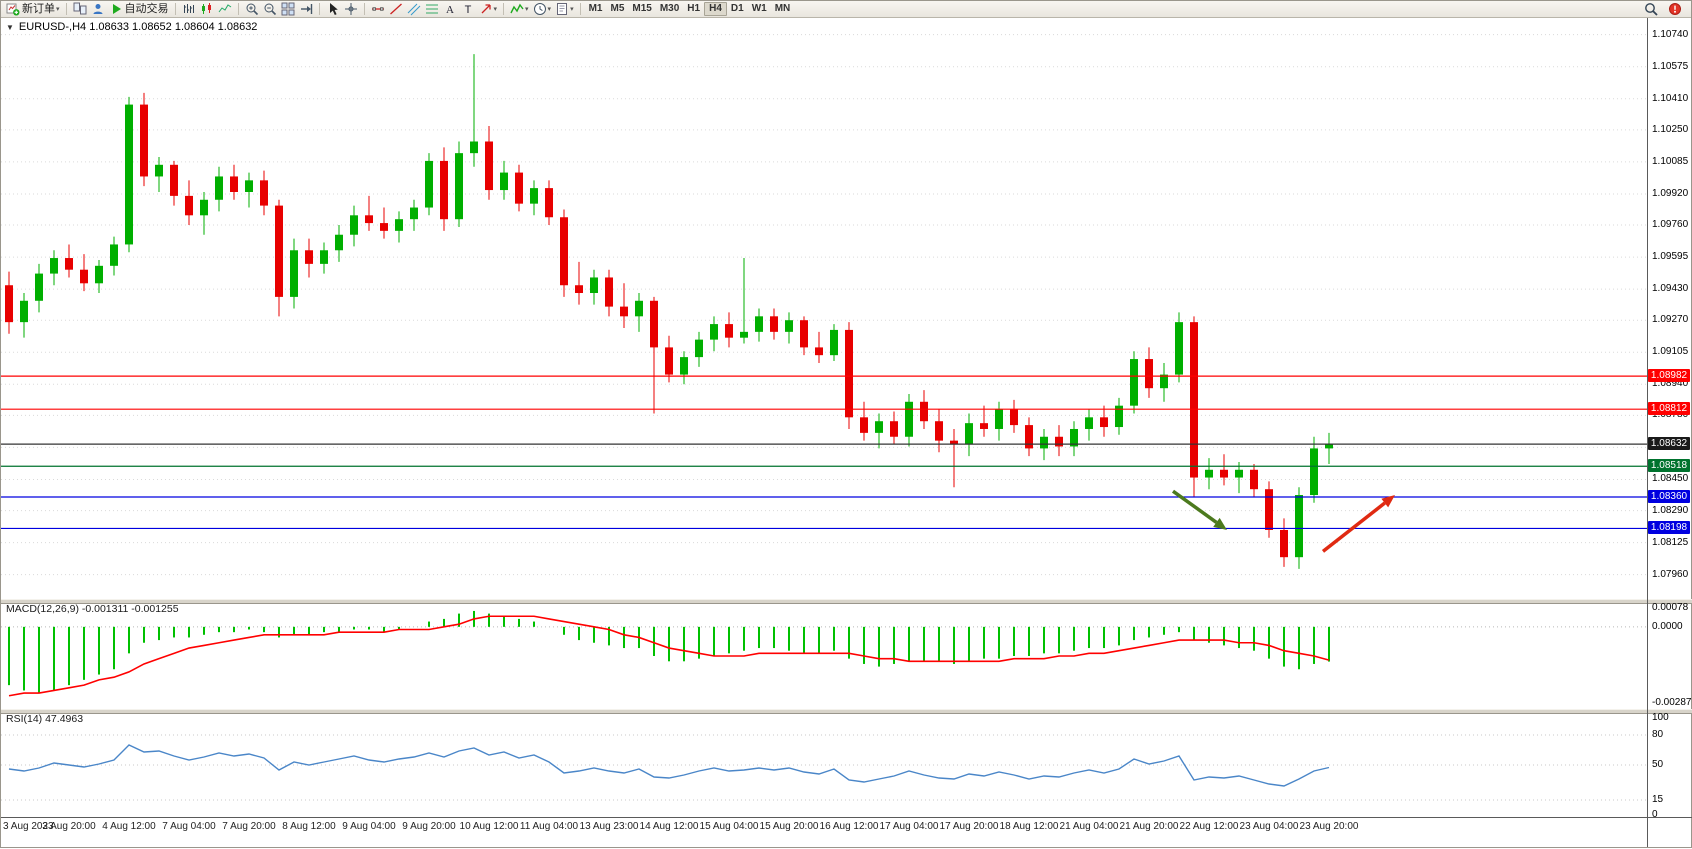  I want to click on arrow-tools-button: ▾, so click(488, 9).